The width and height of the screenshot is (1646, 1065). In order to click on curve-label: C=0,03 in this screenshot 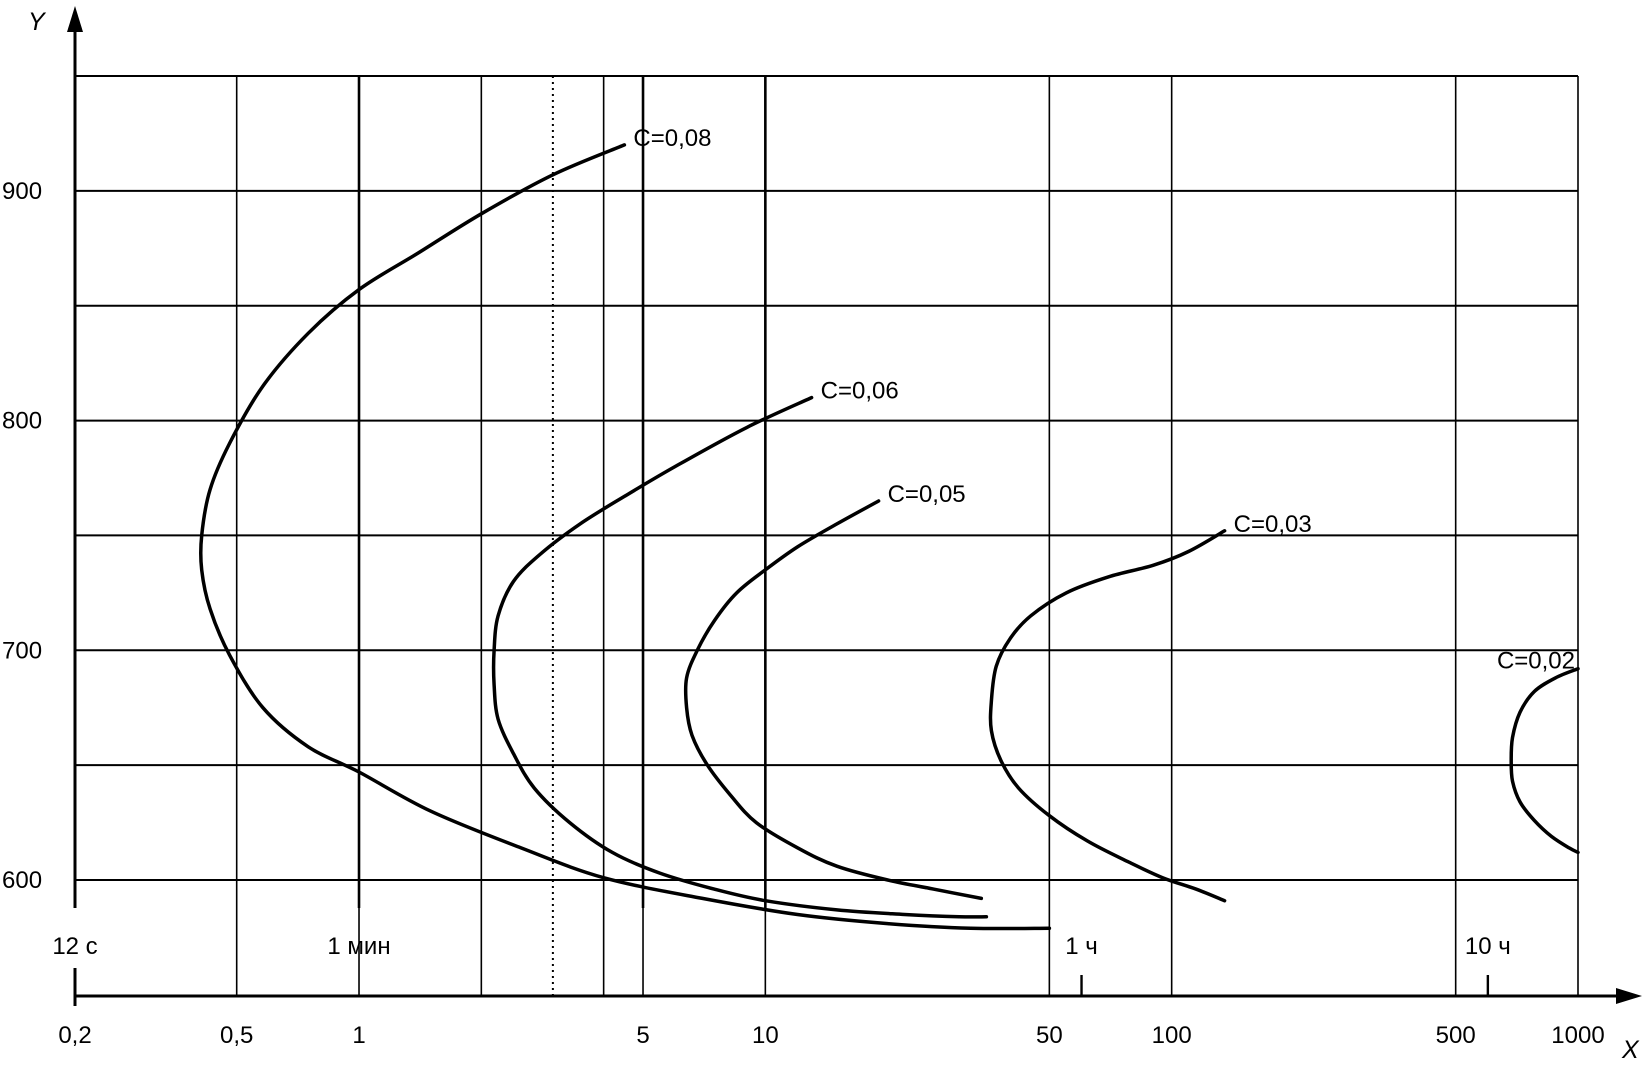, I will do `click(1273, 524)`.